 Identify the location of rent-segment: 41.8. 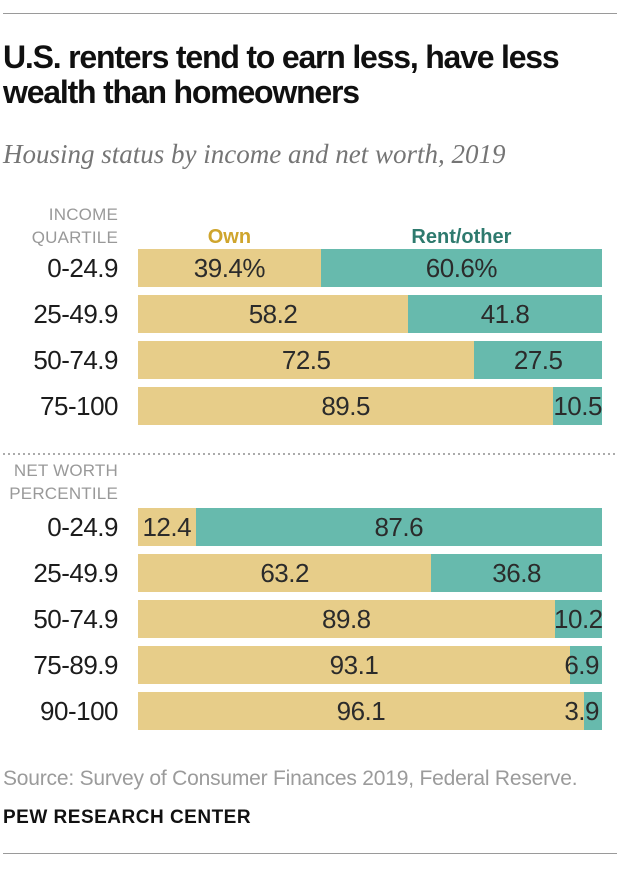
(505, 314).